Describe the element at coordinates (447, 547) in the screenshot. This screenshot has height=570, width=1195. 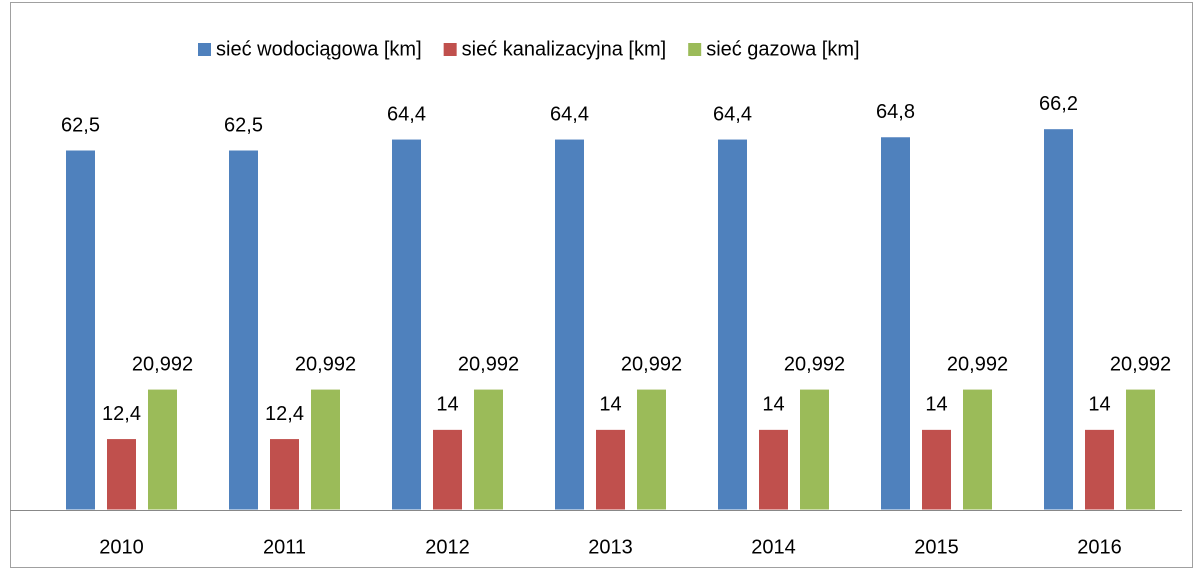
I see `x-tick-label: 2012` at that location.